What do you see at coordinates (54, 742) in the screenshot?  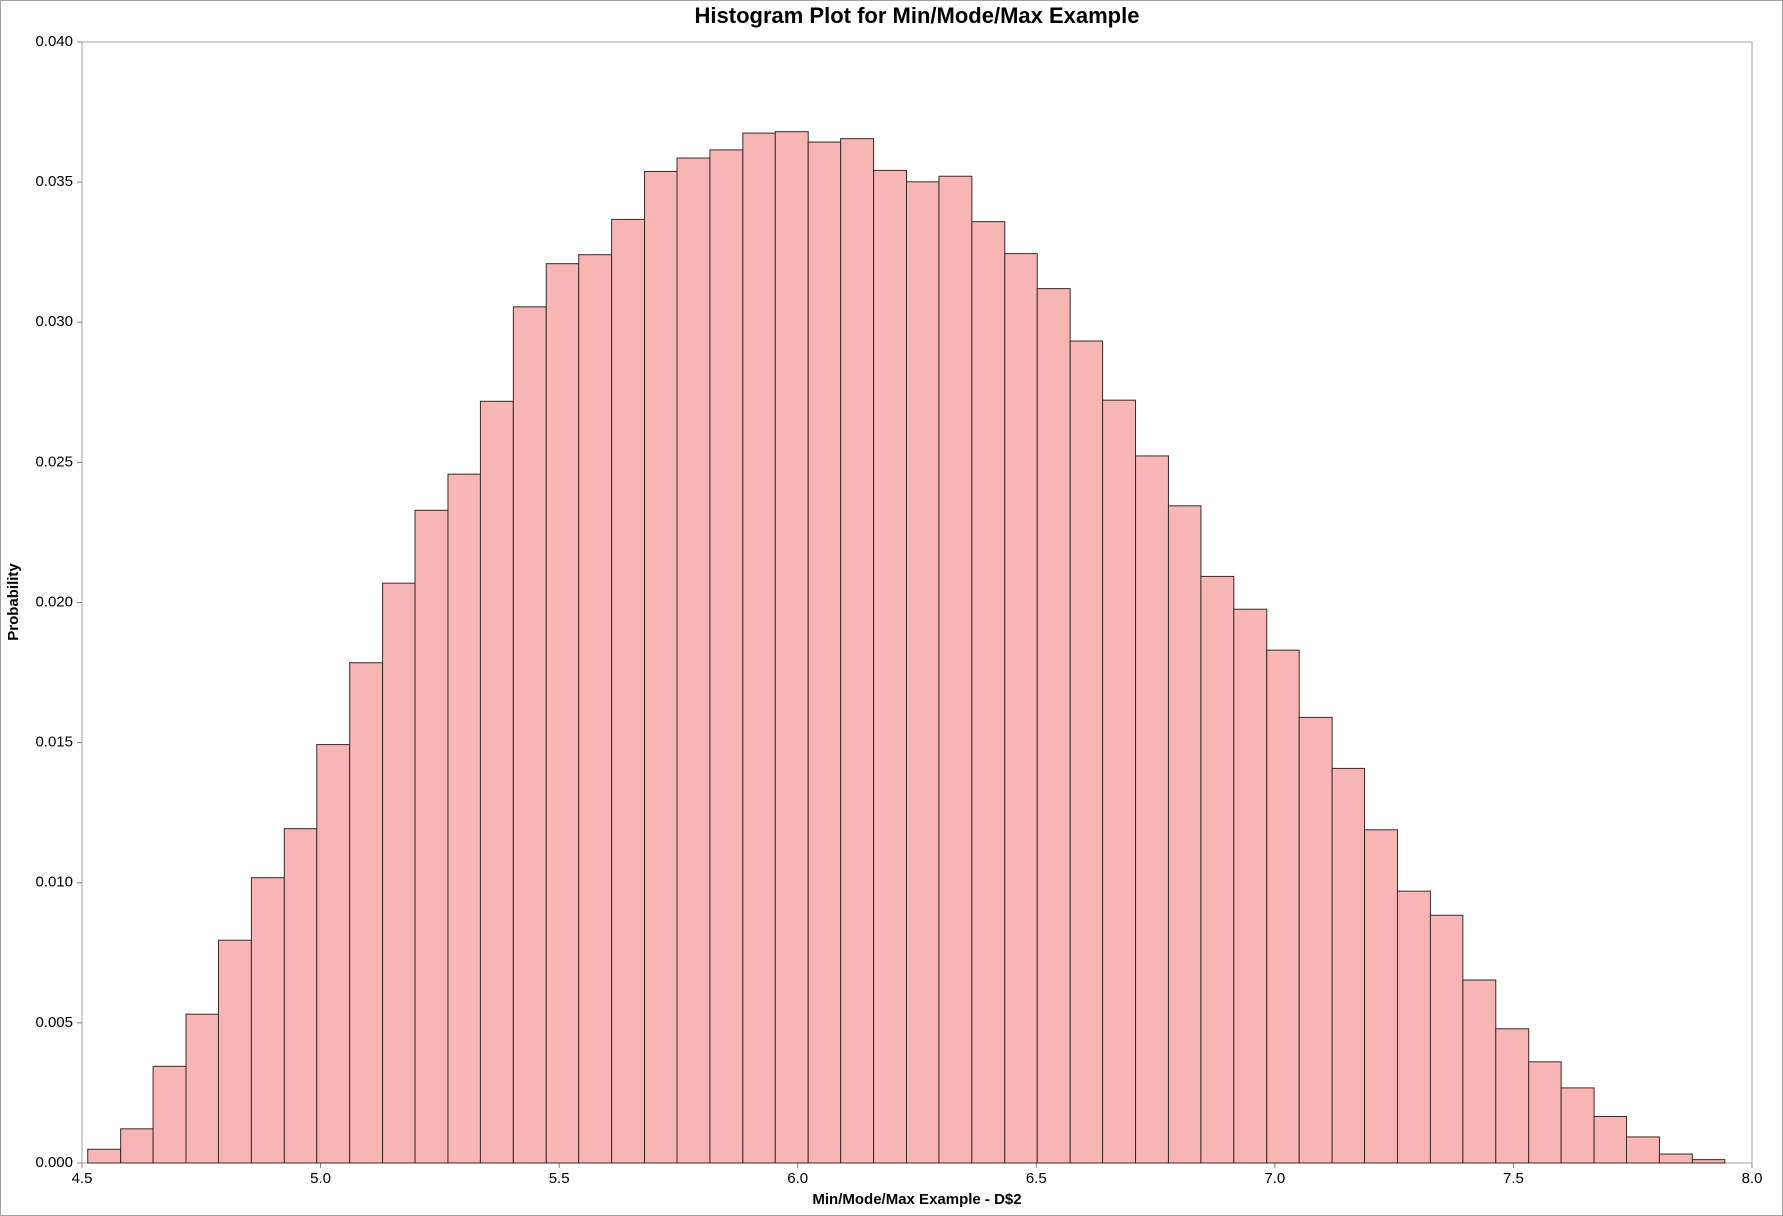 I see `y-tick-label: 0.015` at bounding box center [54, 742].